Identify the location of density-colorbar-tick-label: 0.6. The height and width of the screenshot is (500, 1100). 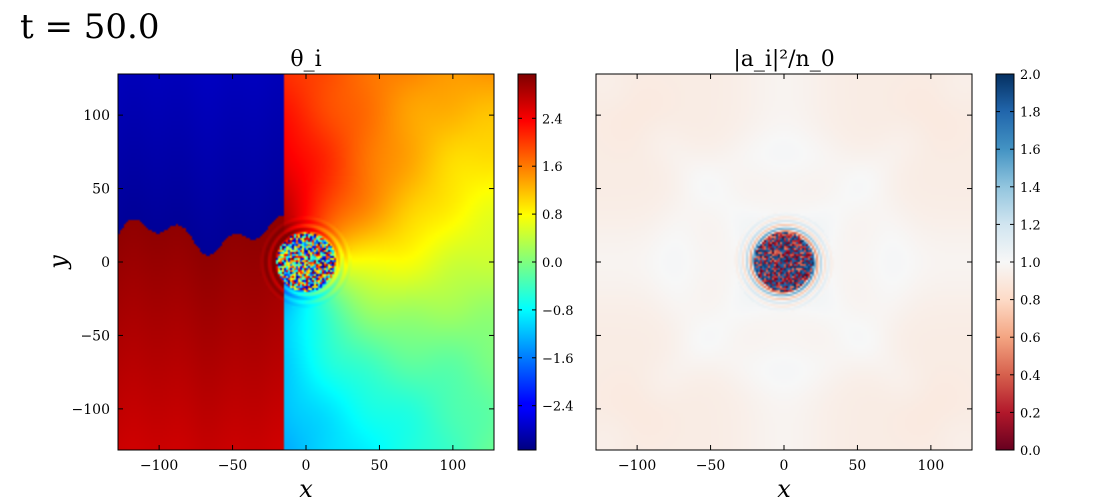
(1030, 338).